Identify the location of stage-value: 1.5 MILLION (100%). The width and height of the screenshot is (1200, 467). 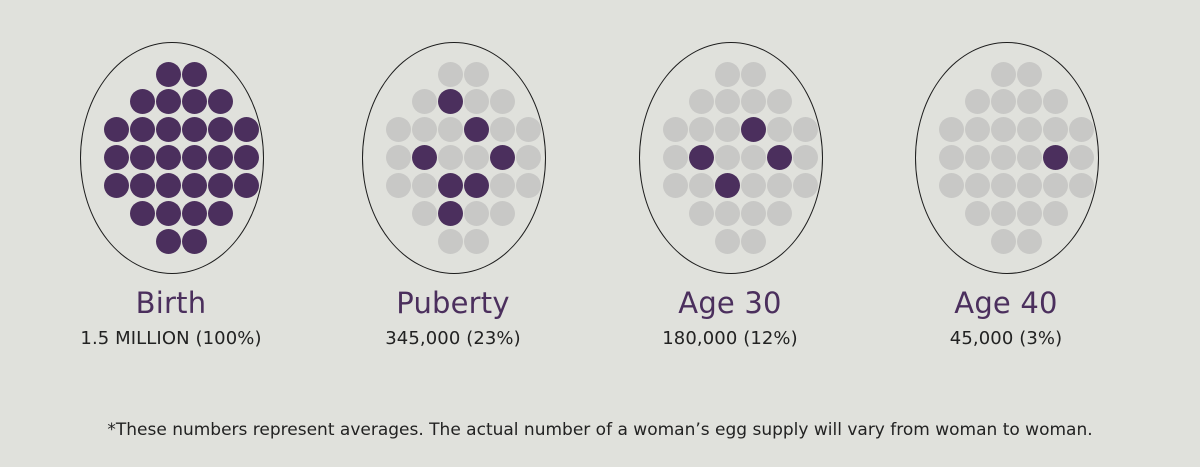
(171, 338).